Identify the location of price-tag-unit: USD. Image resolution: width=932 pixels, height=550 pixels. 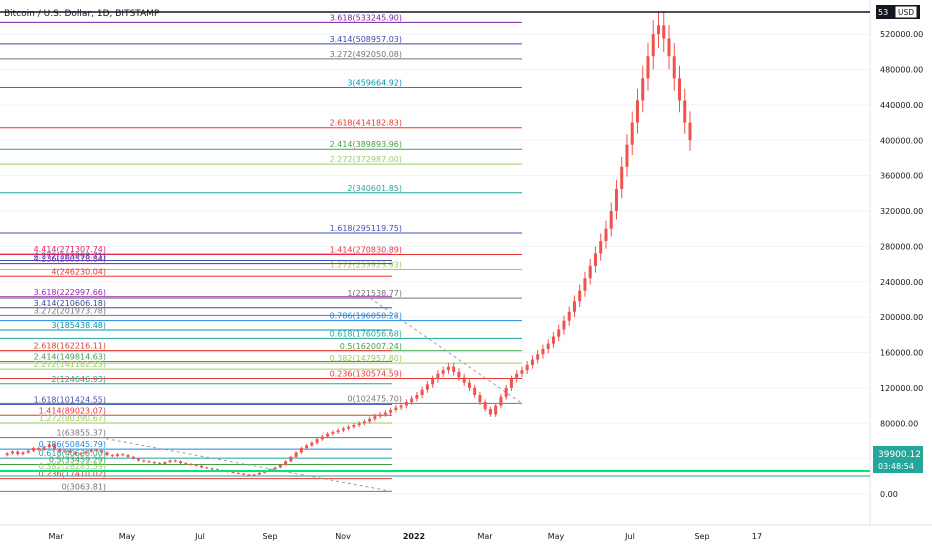
(906, 12).